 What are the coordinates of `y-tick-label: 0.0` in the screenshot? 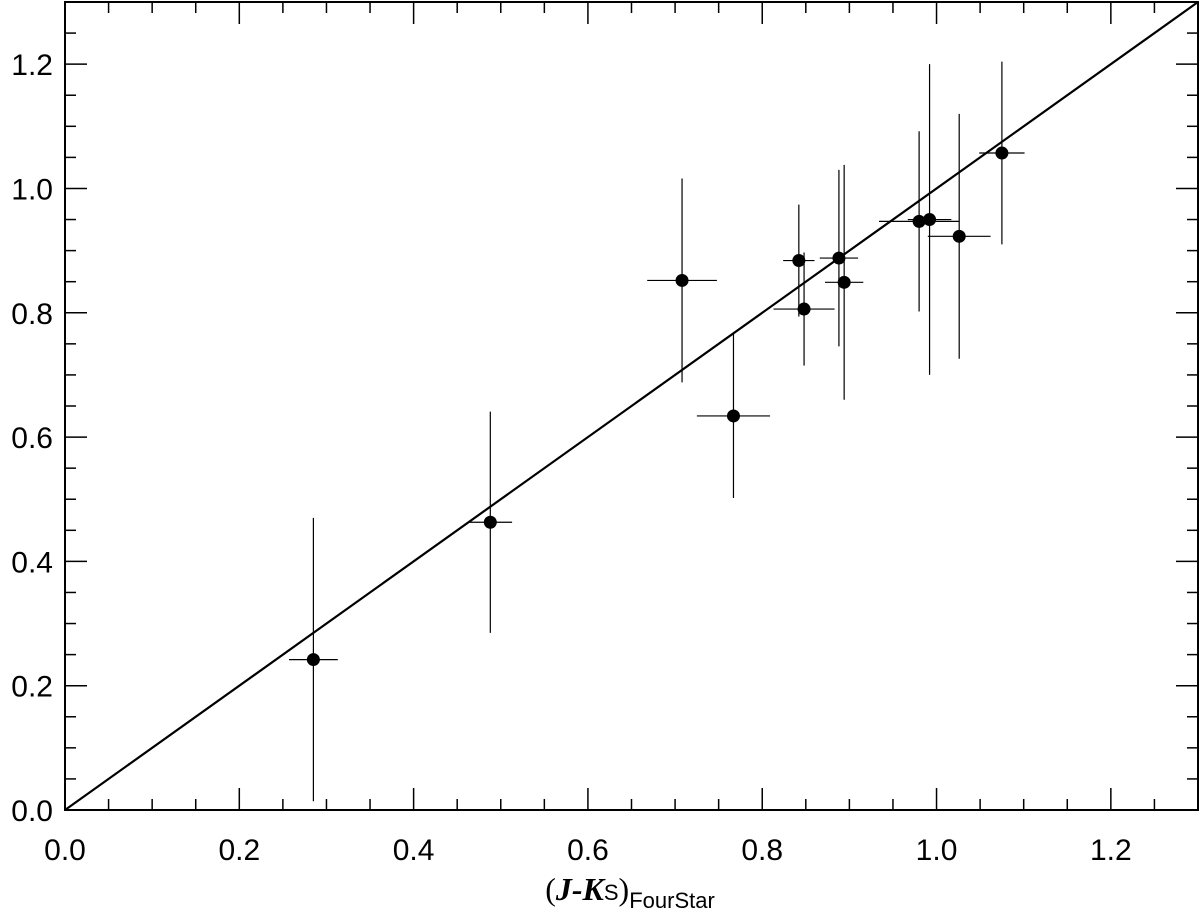 It's located at (32, 811).